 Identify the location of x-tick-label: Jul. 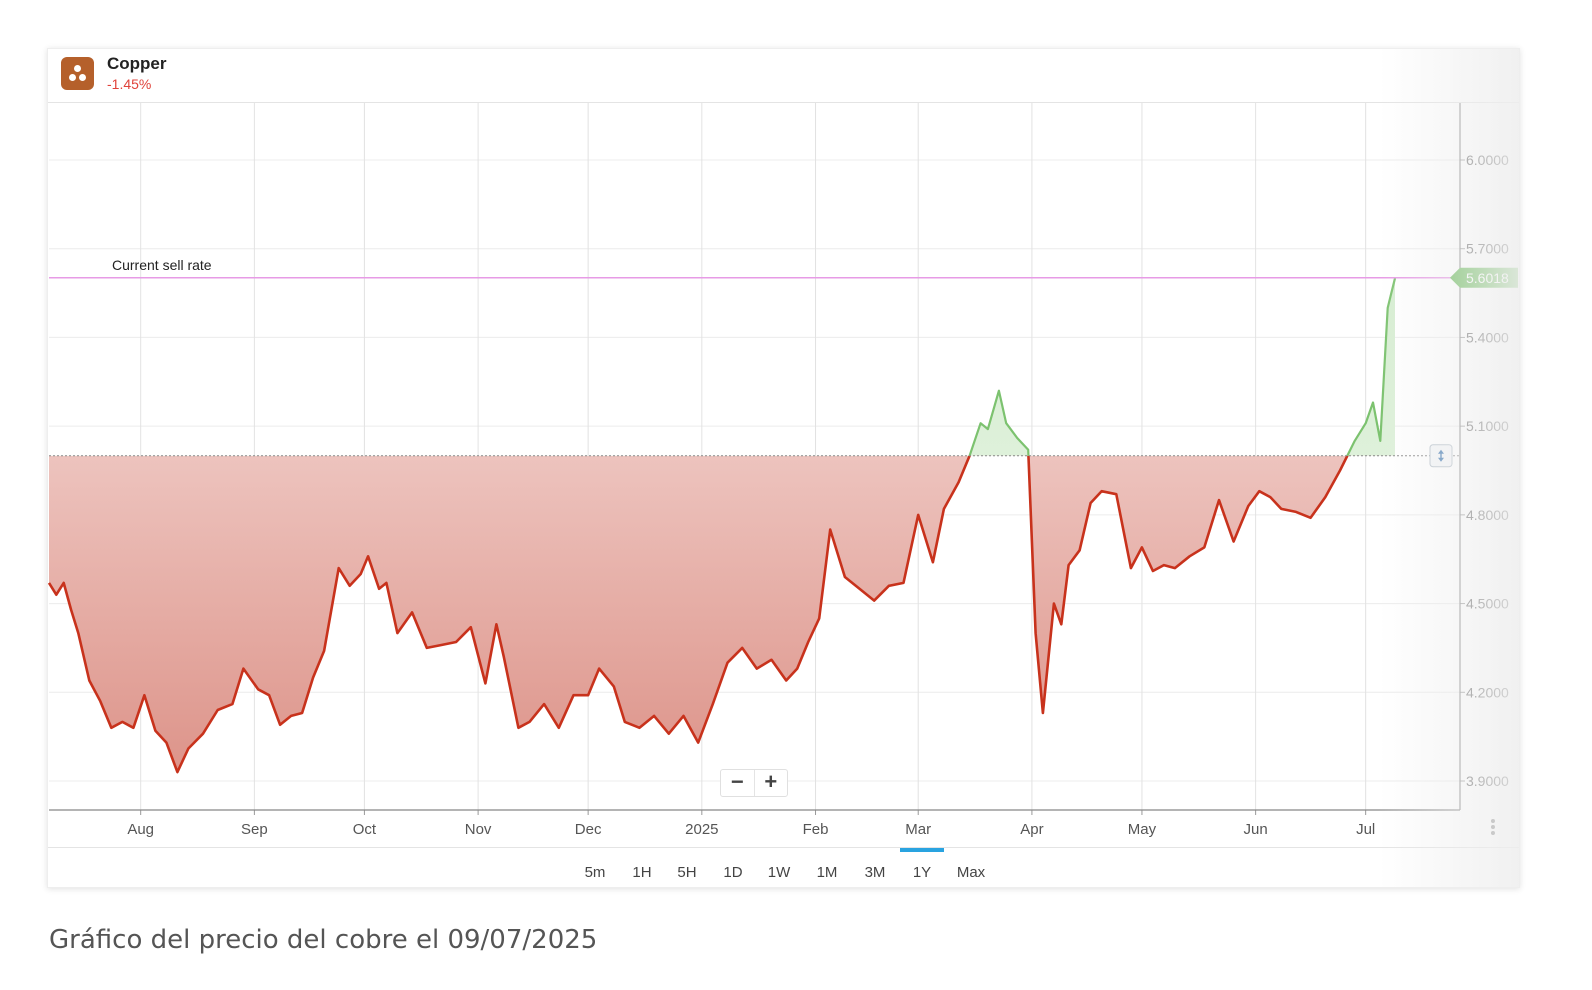
(1365, 829).